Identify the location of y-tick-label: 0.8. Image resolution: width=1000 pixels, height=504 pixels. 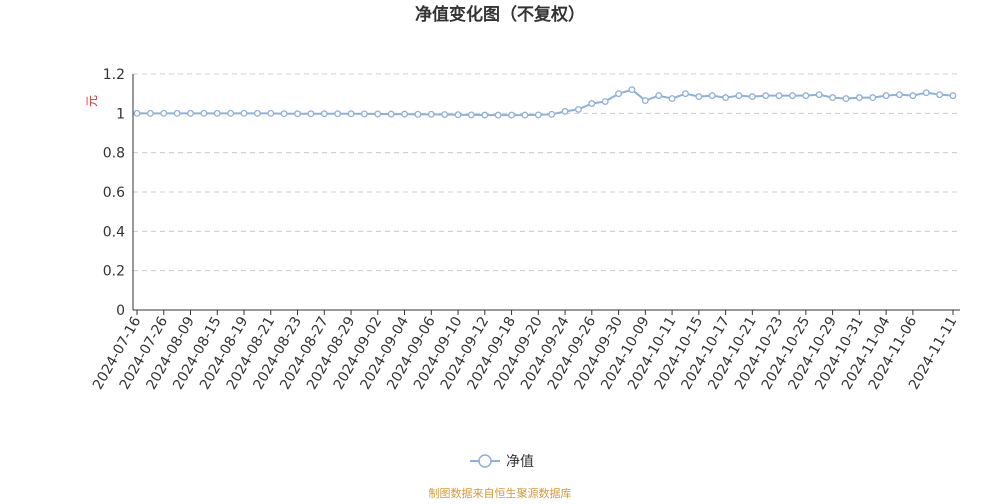
(114, 154).